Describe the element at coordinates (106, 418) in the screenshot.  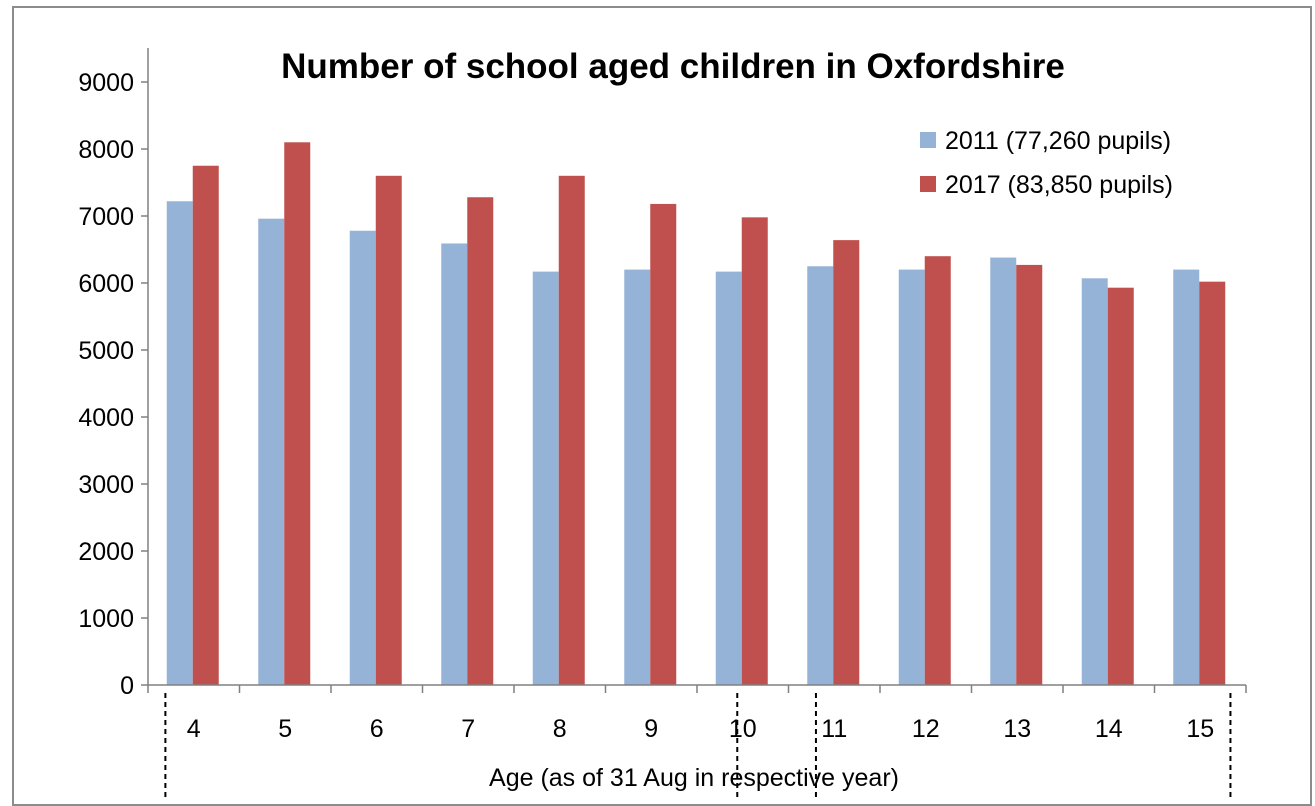
I see `y-tick-label: 4000` at that location.